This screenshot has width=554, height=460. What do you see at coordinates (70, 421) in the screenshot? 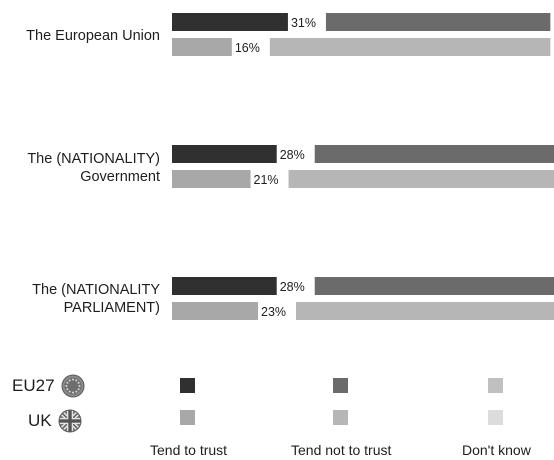
I see `uk-flag-icon` at bounding box center [70, 421].